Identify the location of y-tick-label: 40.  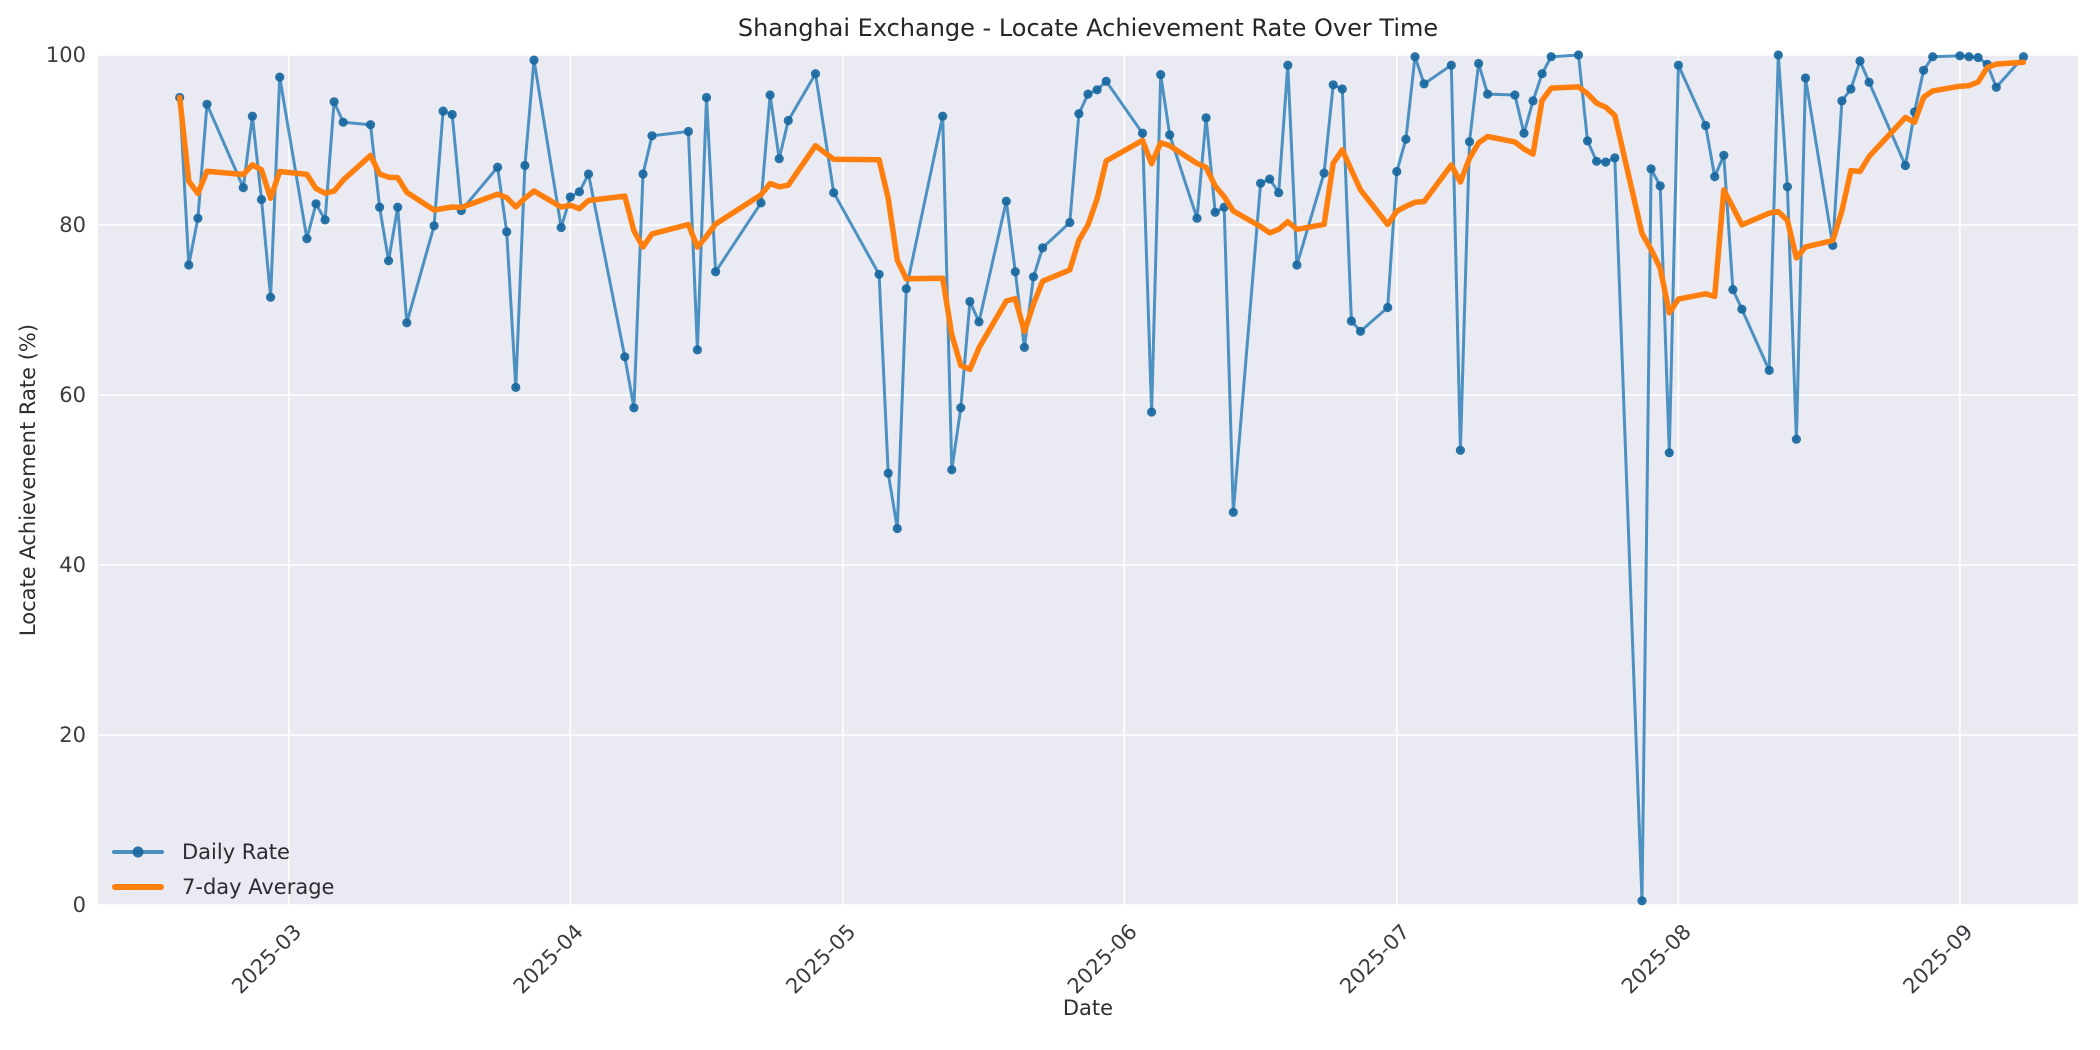
(72, 565).